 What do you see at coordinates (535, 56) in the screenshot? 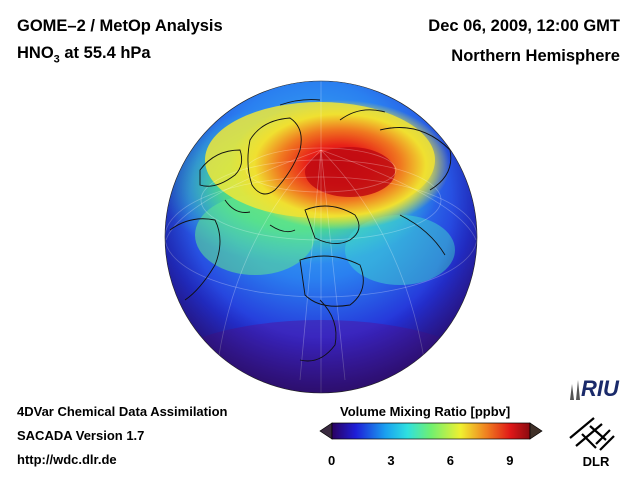
I see `region-label: Northern Hemisphere` at bounding box center [535, 56].